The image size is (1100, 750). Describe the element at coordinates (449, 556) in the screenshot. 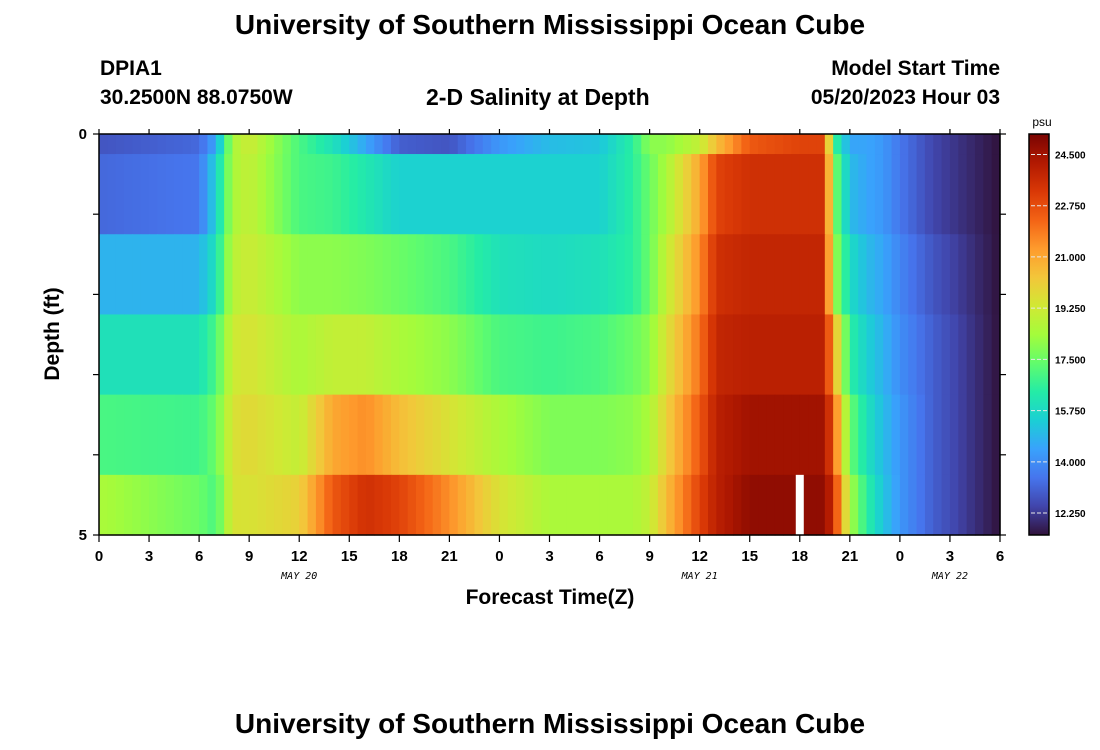

I see `x-tick-label: 21` at that location.